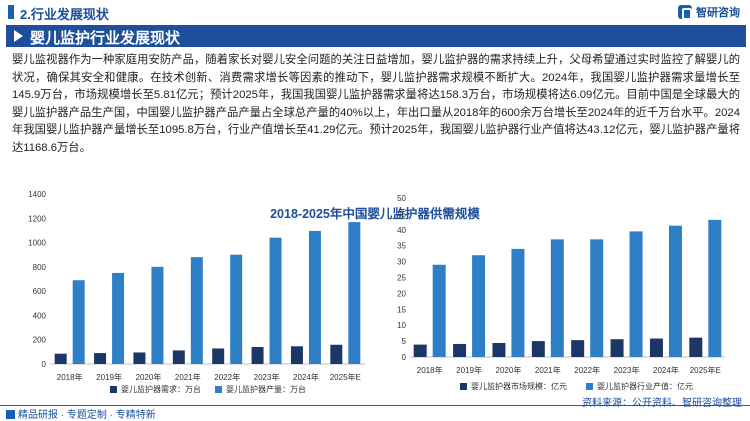 The height and width of the screenshot is (421, 750). Describe the element at coordinates (375, 214) in the screenshot. I see `chart-title: 2018-2025年中国婴儿监护器供需规模` at that location.